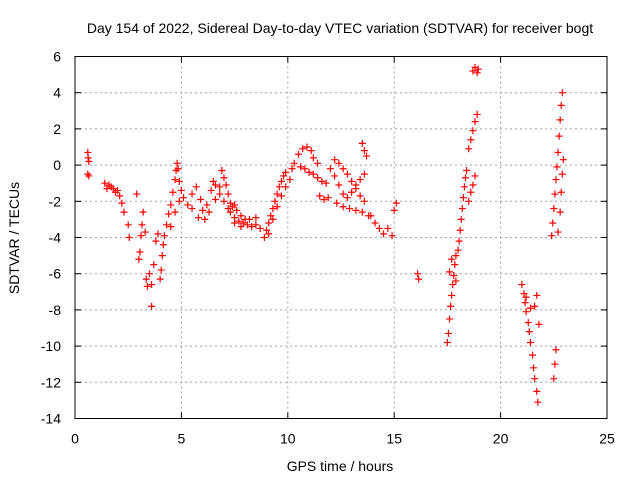 The width and height of the screenshot is (640, 480). Describe the element at coordinates (57, 57) in the screenshot. I see `y-tick-label: 6` at that location.